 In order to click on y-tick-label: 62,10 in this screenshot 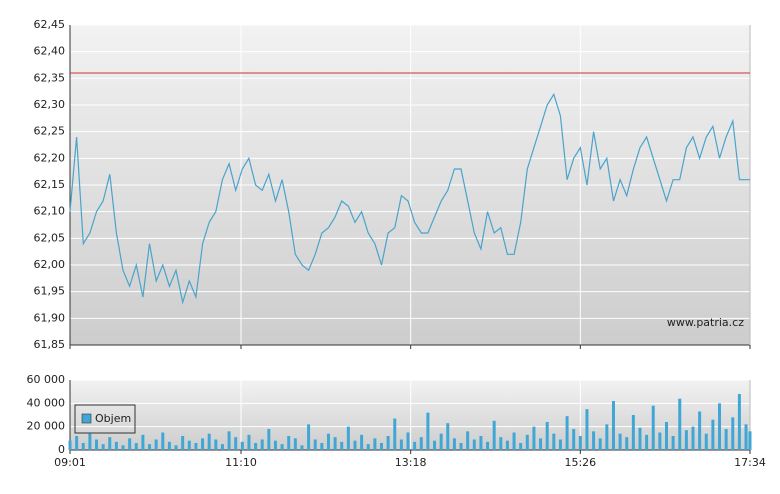, I will do `click(50, 211)`.